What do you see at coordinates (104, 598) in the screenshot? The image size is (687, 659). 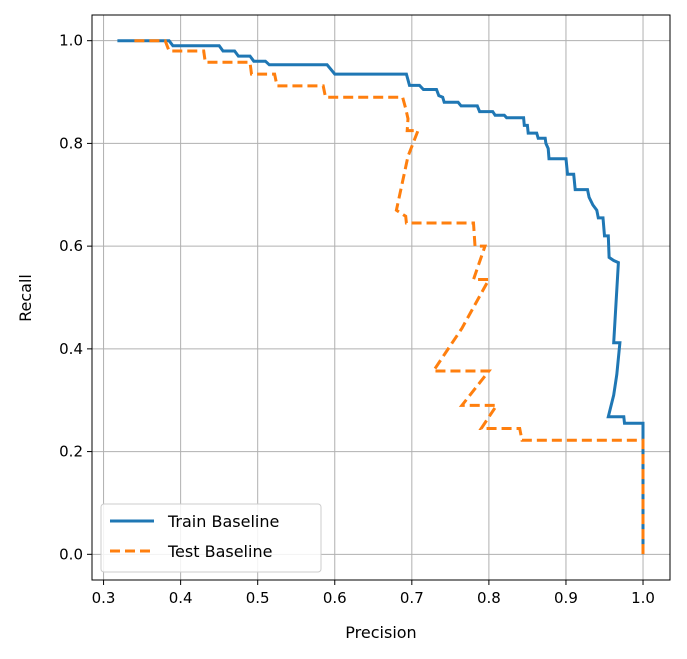 I see `x-tick-label: 0.3` at bounding box center [104, 598].